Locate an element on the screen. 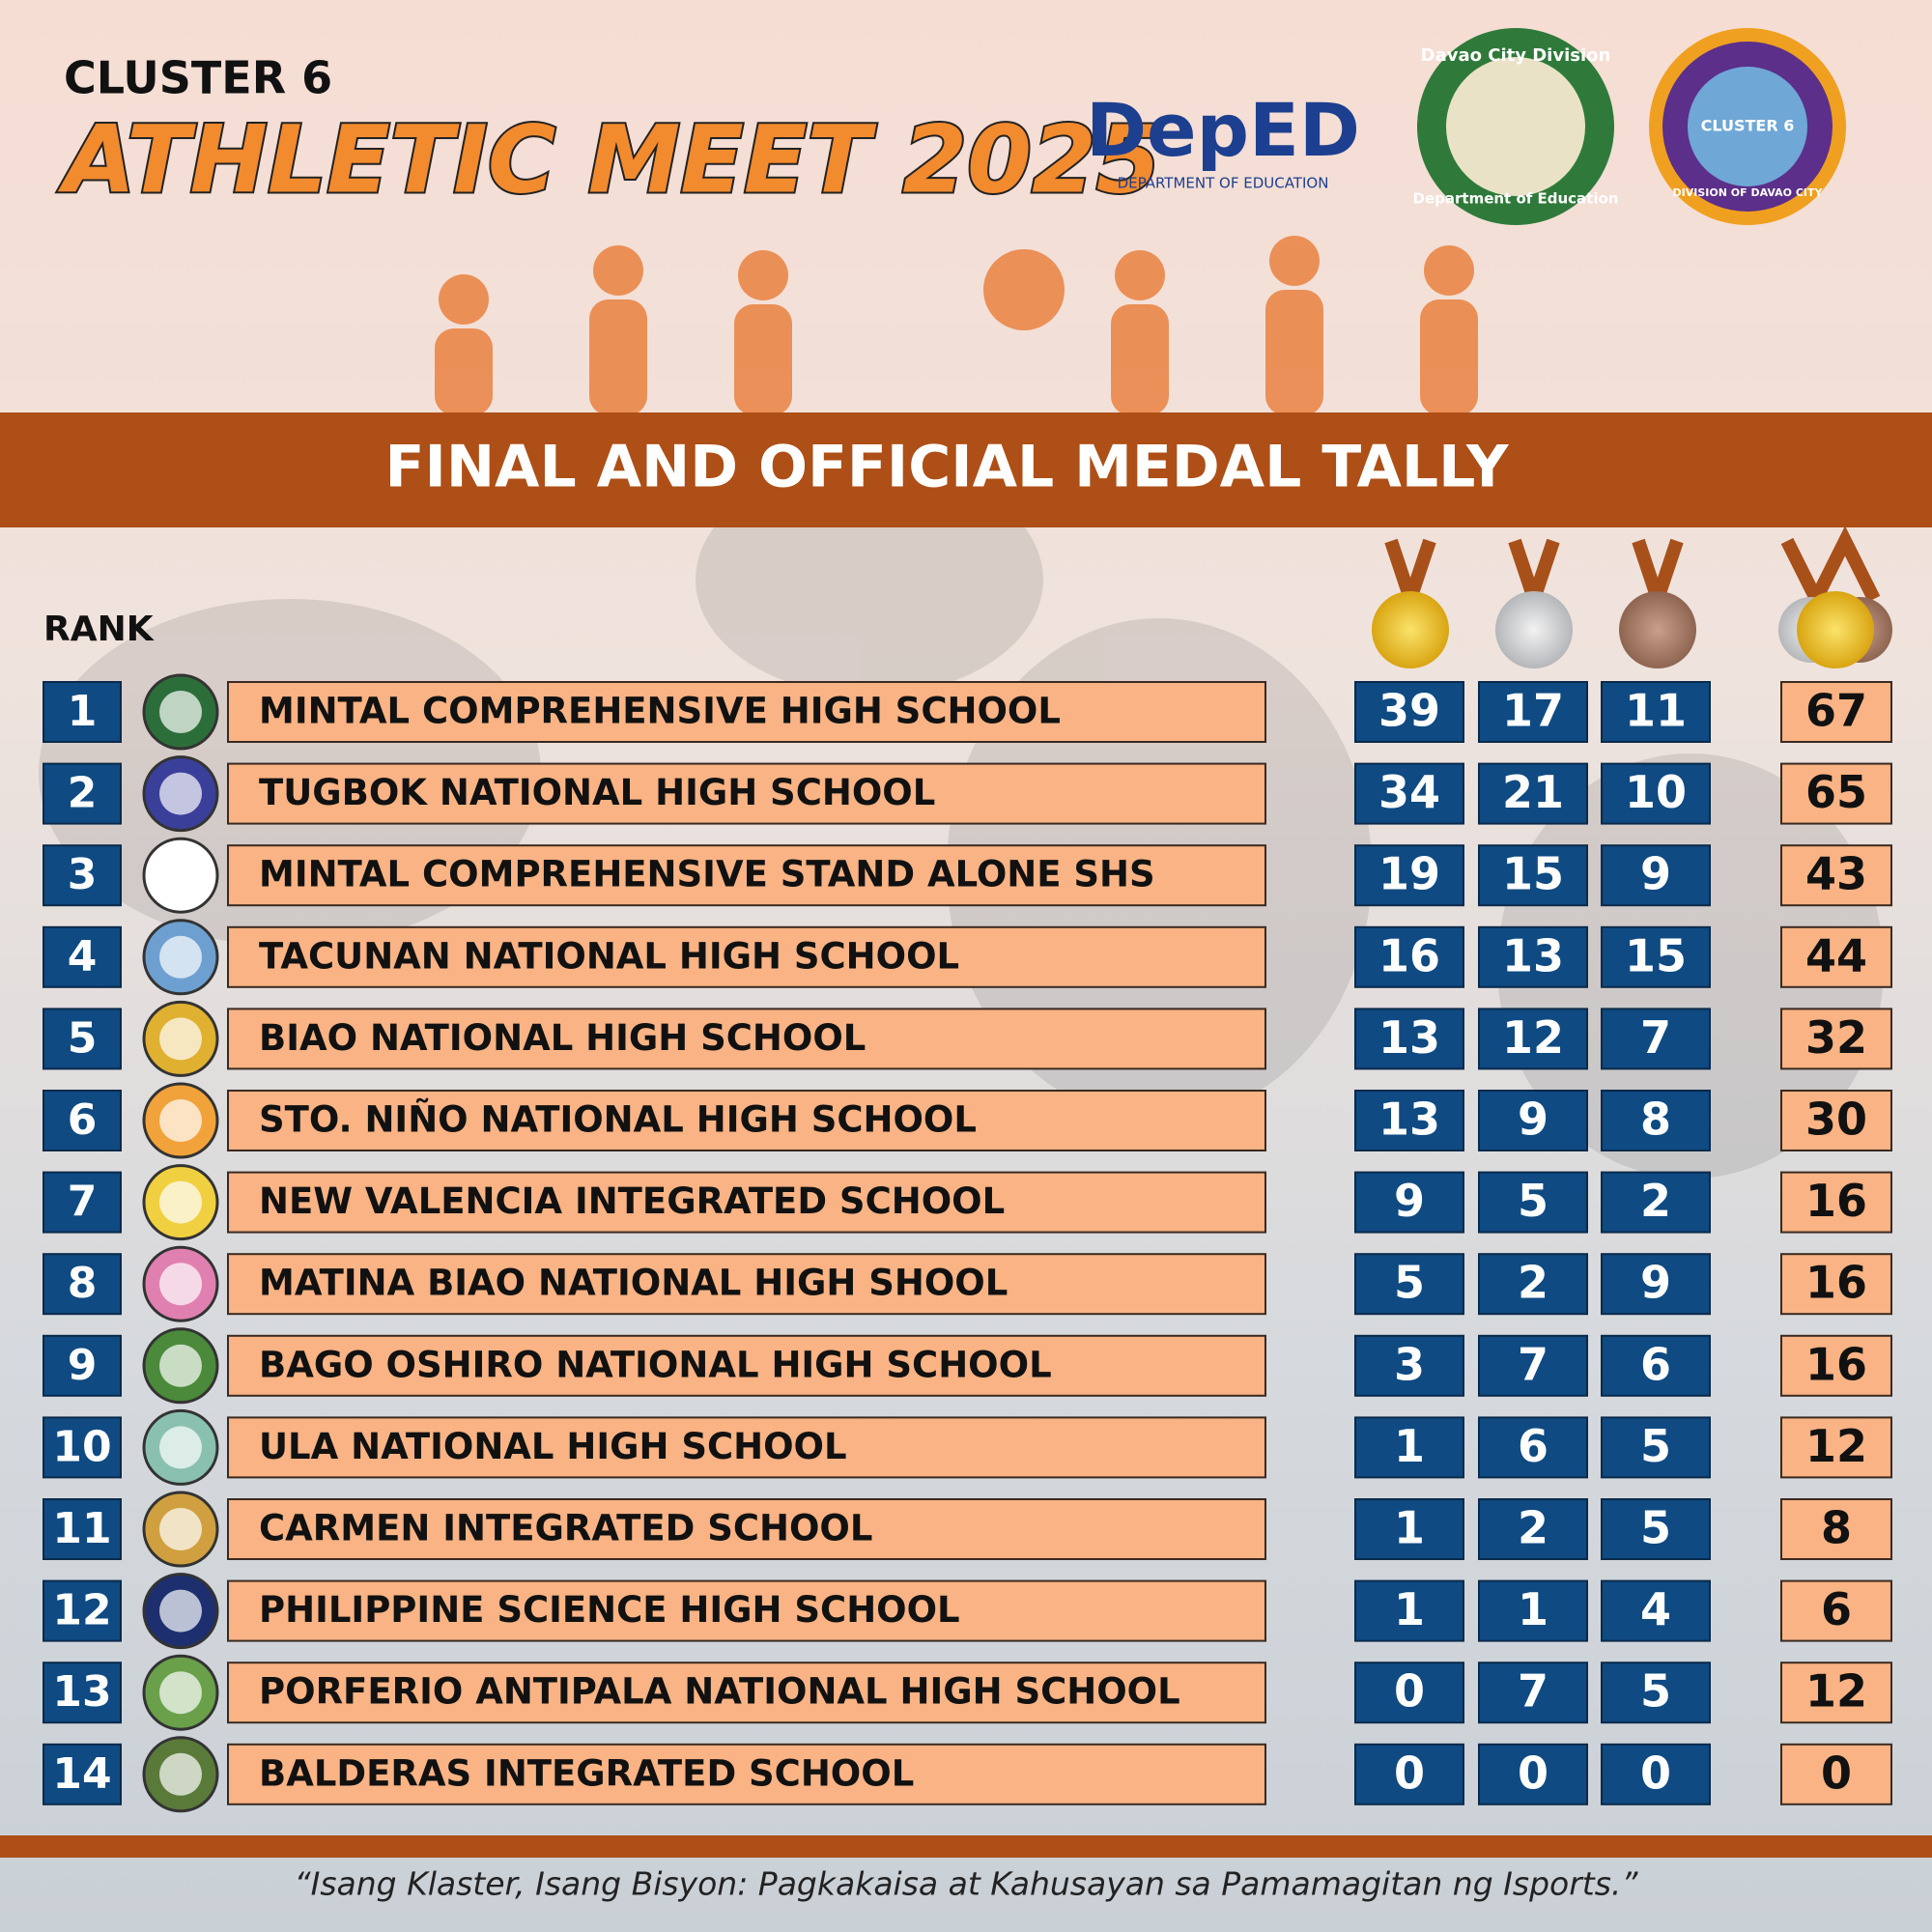 The image size is (1932, 1932). medal-count: 13 is located at coordinates (1409, 1037).